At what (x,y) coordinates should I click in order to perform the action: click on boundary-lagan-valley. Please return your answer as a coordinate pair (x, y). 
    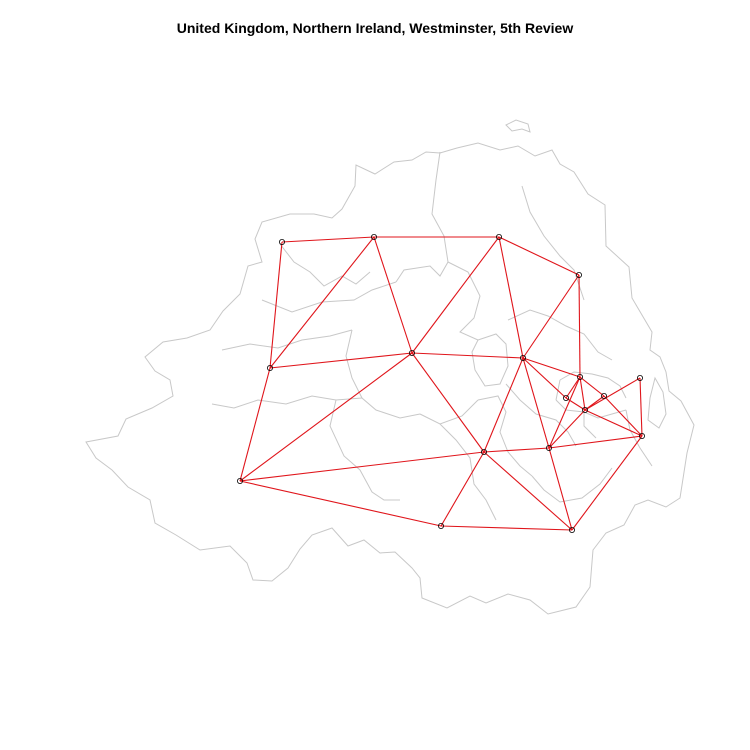
    Looking at the image, I should click on (541, 415).